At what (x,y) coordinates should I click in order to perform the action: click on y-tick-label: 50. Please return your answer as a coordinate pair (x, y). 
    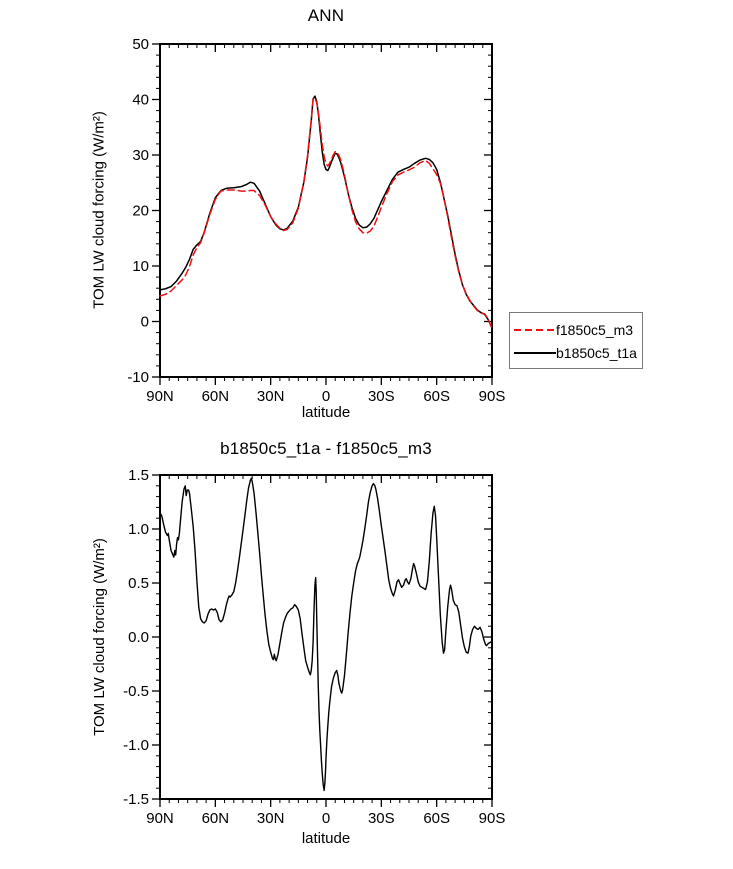
    Looking at the image, I should click on (140, 44).